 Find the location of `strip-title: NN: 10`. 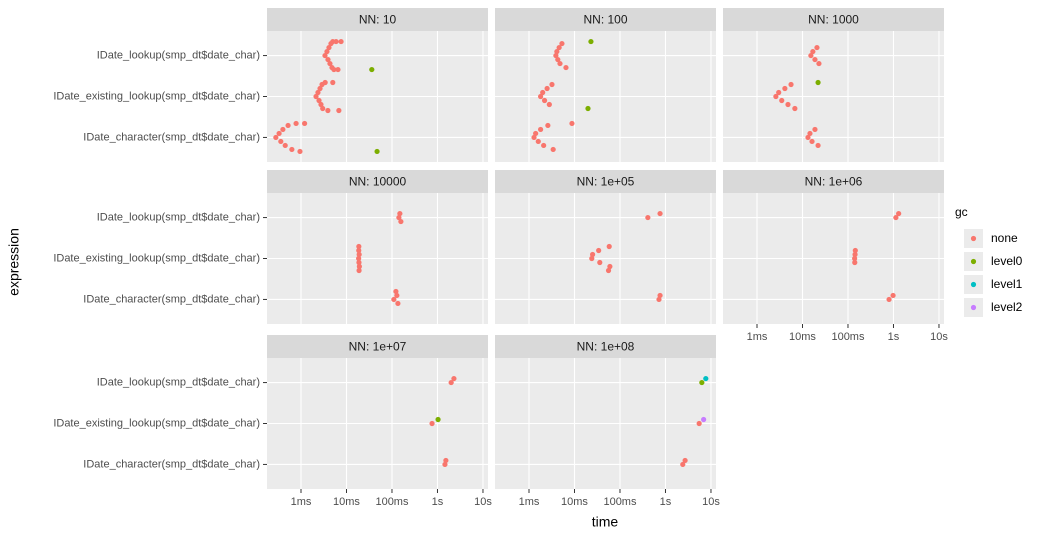

strip-title: NN: 10 is located at coordinates (378, 20).